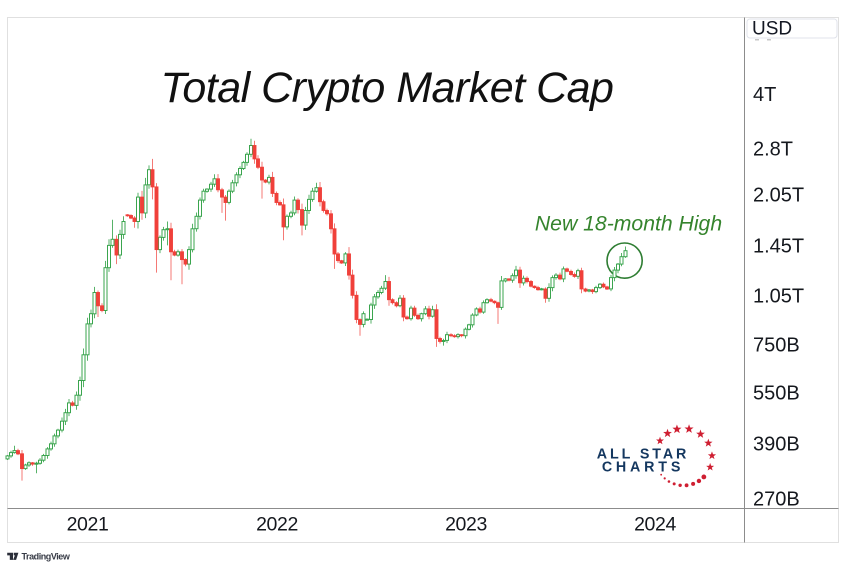  What do you see at coordinates (776, 445) in the screenshot?
I see `svg-text: 390B` at bounding box center [776, 445].